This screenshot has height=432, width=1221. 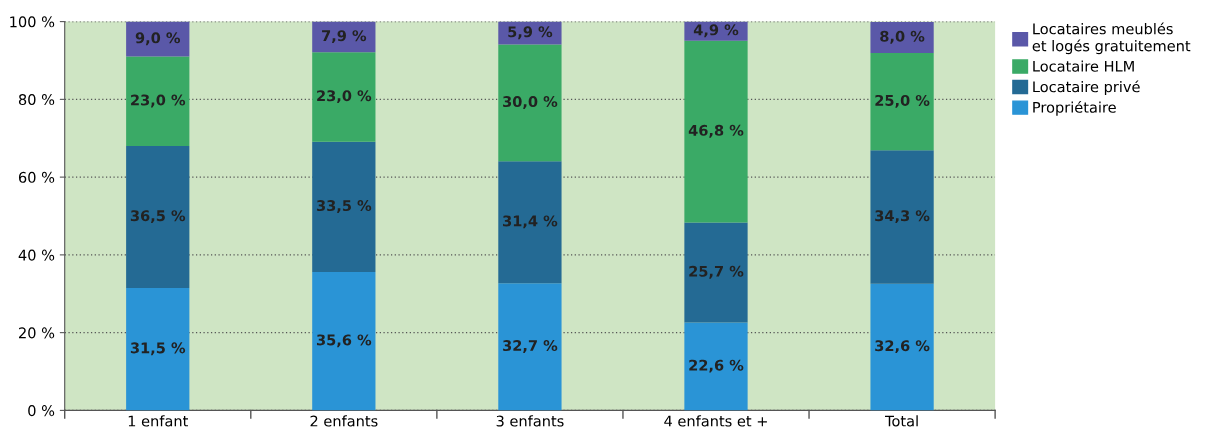 I want to click on data-label: 31,4 %, so click(x=530, y=222).